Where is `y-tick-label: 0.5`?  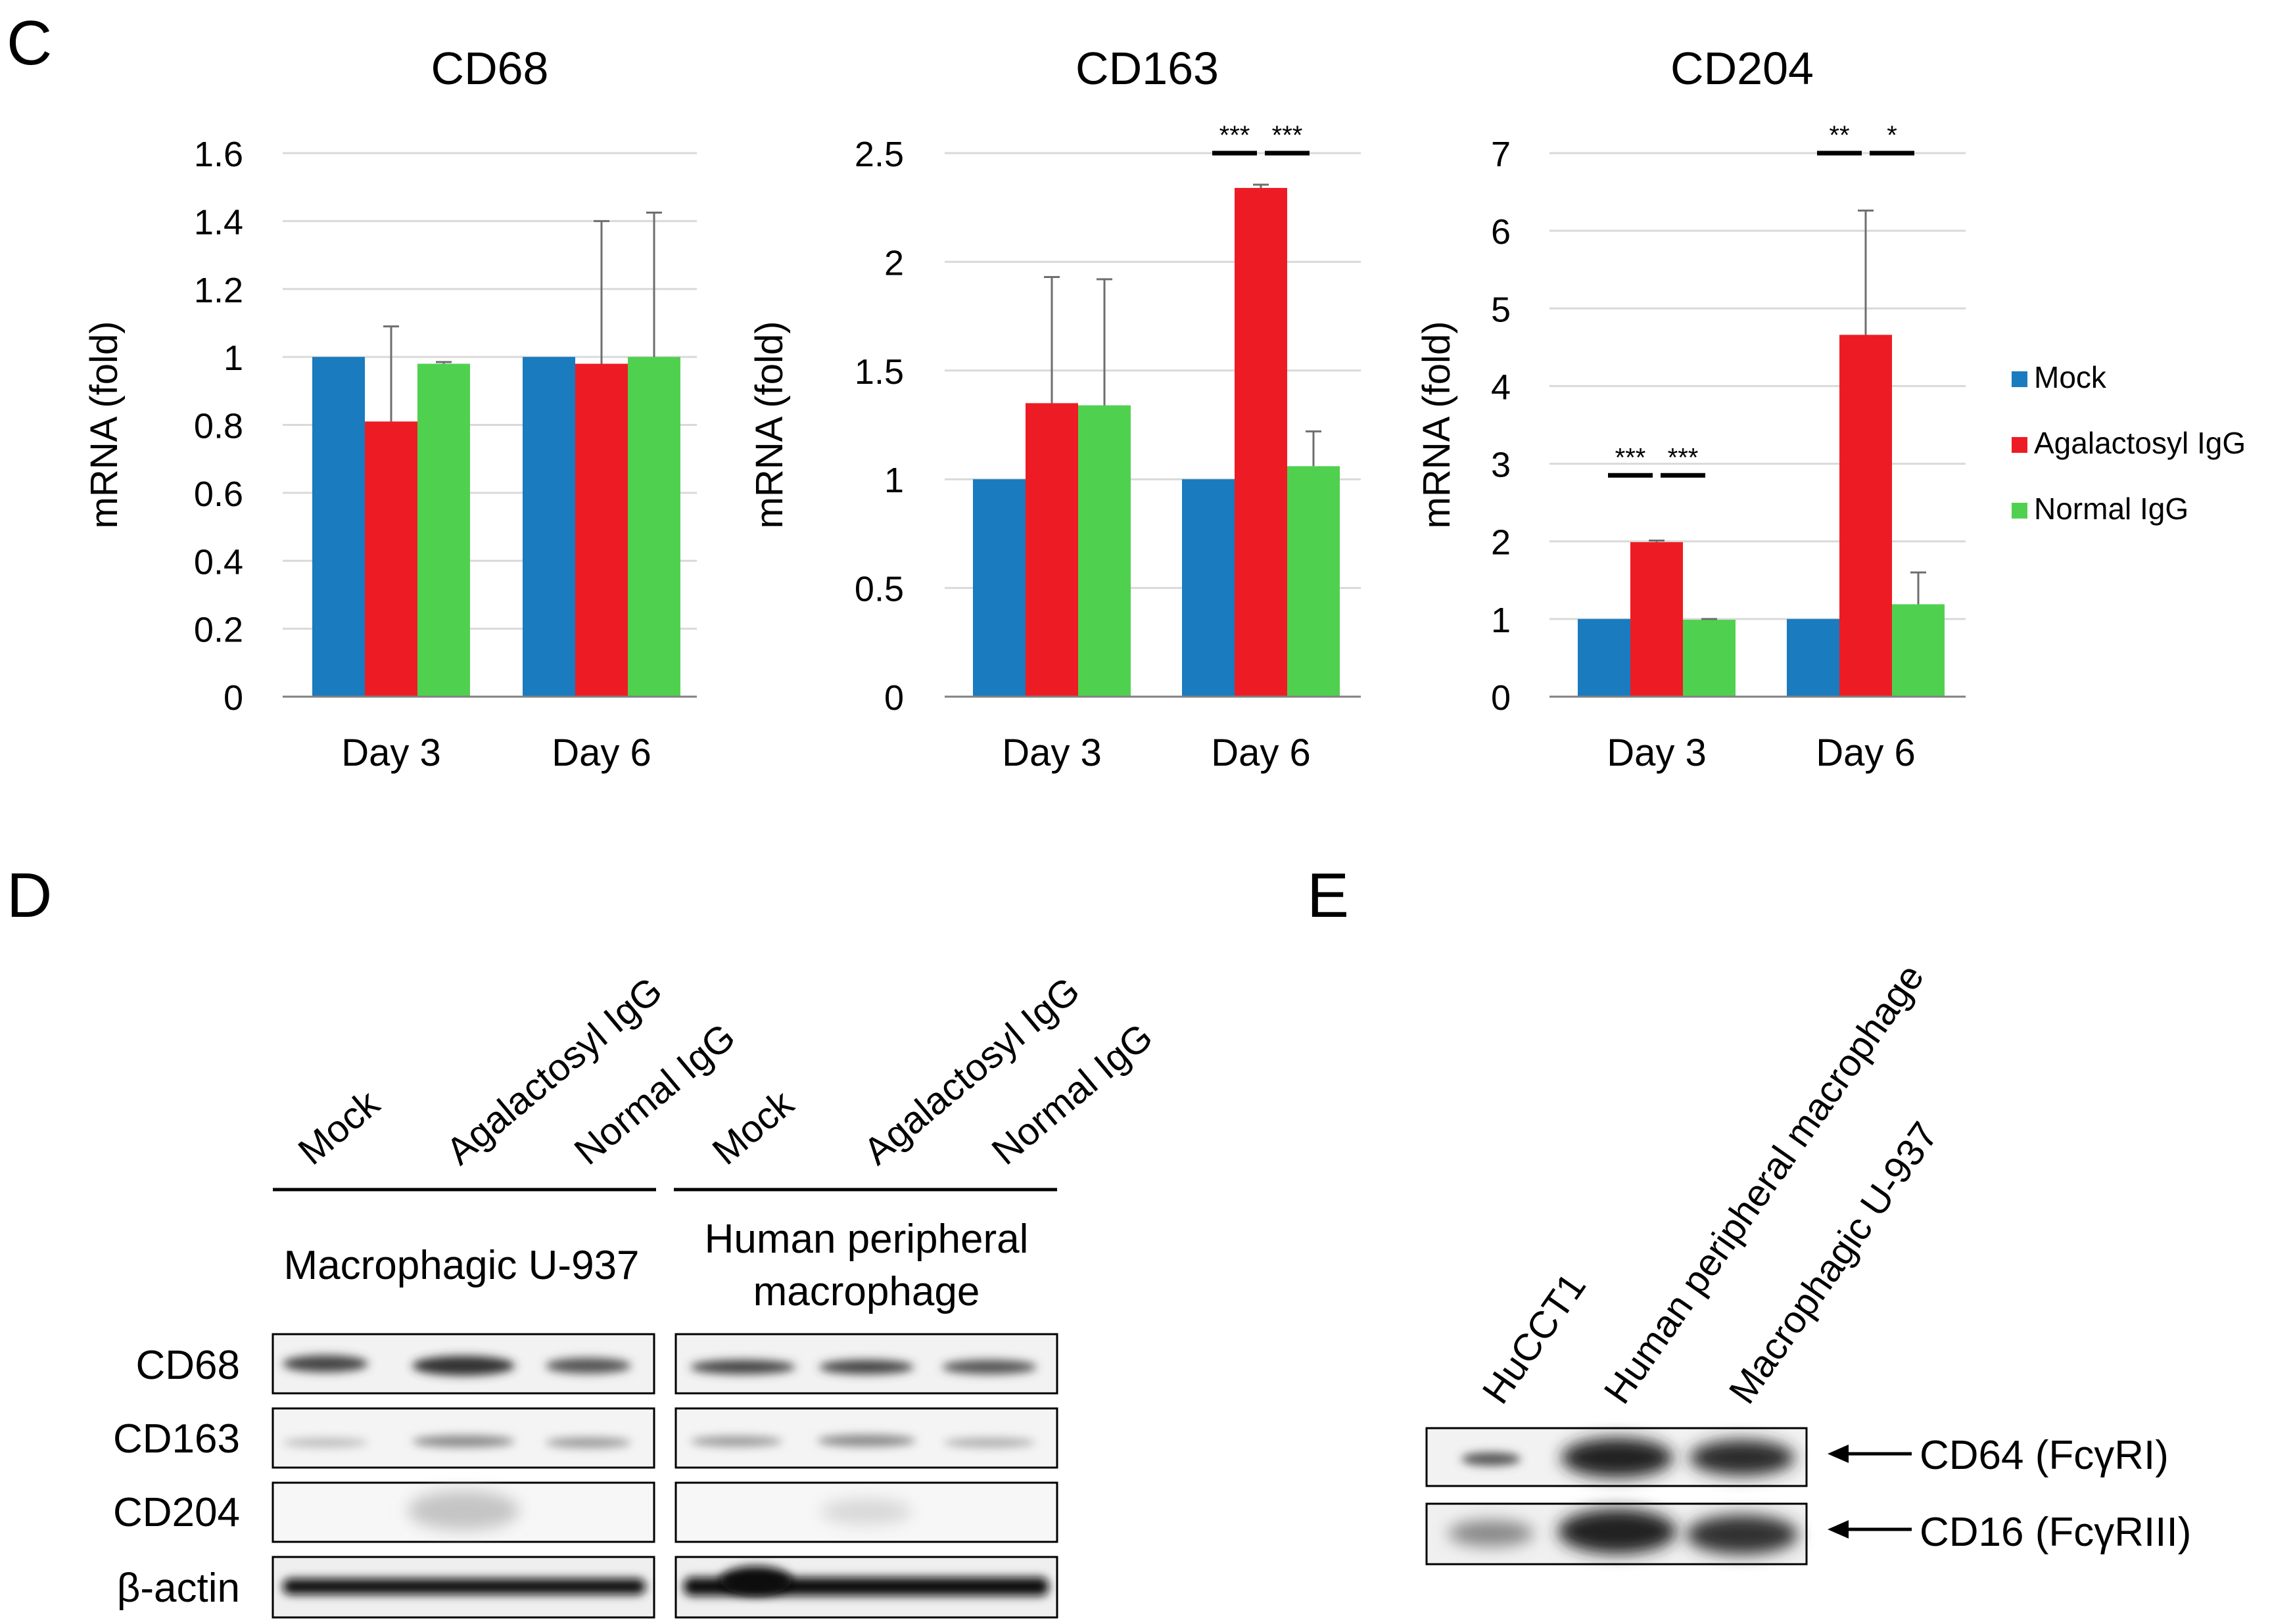 y-tick-label: 0.5 is located at coordinates (879, 589).